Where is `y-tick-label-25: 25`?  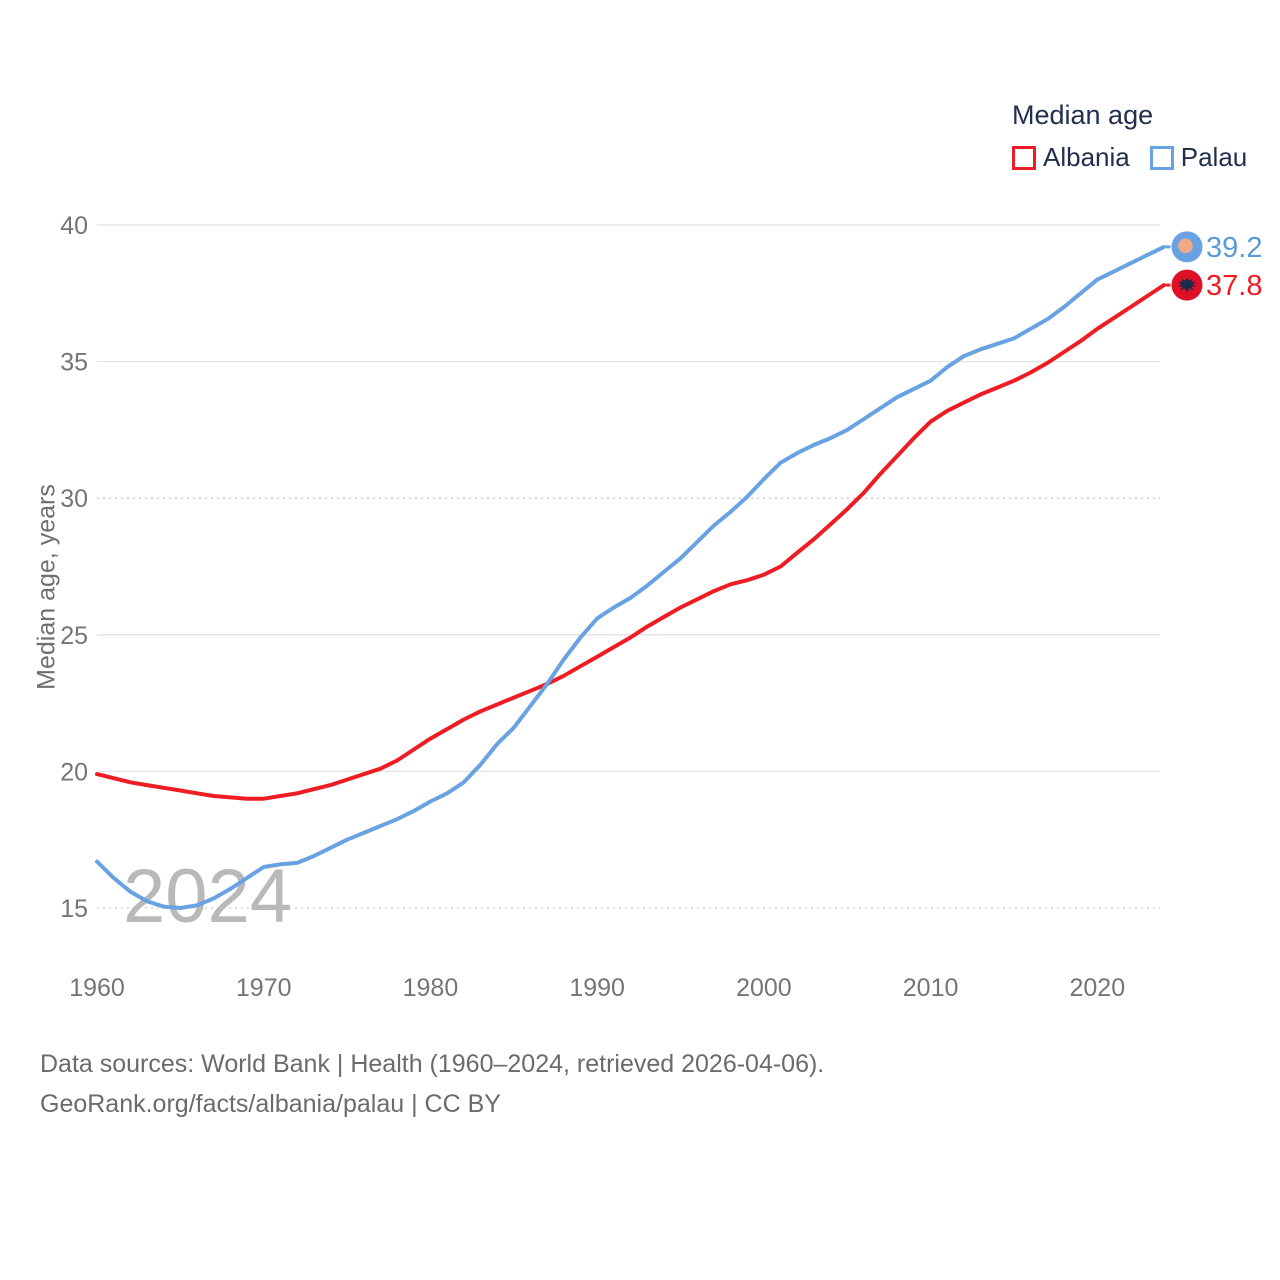 y-tick-label-25: 25 is located at coordinates (74, 636).